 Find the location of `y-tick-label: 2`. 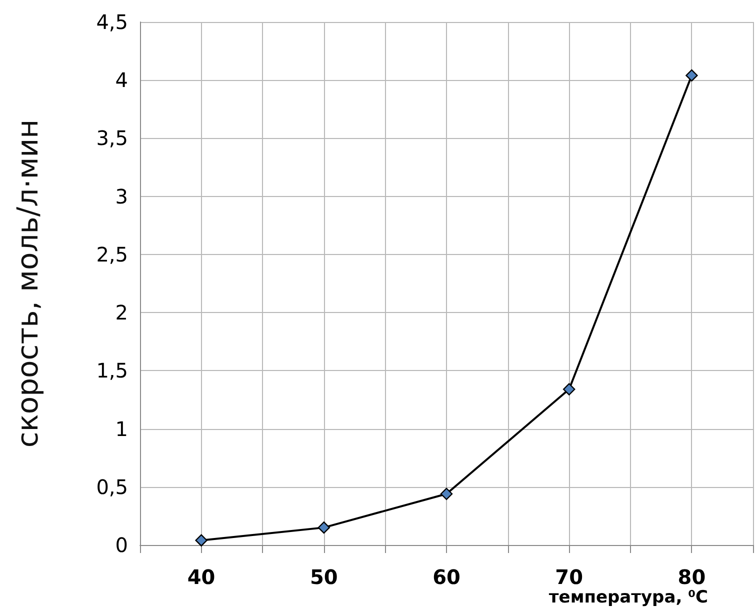

y-tick-label: 2 is located at coordinates (121, 312).